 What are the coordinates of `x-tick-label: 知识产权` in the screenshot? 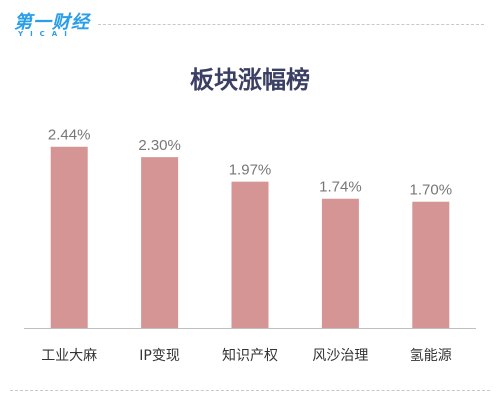 It's located at (250, 355).